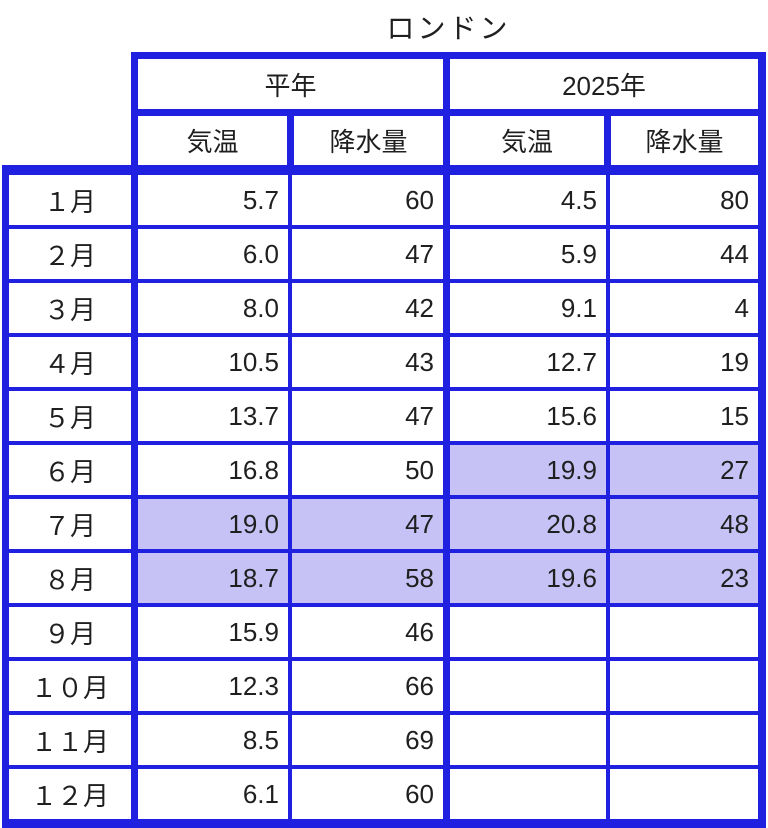 Image resolution: width=768 pixels, height=828 pixels. I want to click on data-cell-normal-temp: 16.8, so click(213, 470).